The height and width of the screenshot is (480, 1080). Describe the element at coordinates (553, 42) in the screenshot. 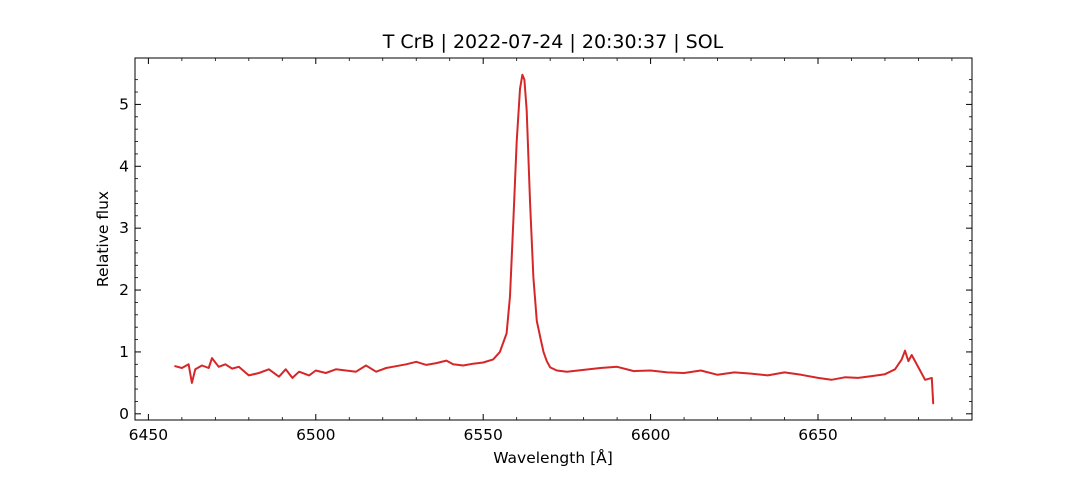

I see `chart-title: T CrB | 2022-07-24 | 20:30:37 | SOL` at that location.